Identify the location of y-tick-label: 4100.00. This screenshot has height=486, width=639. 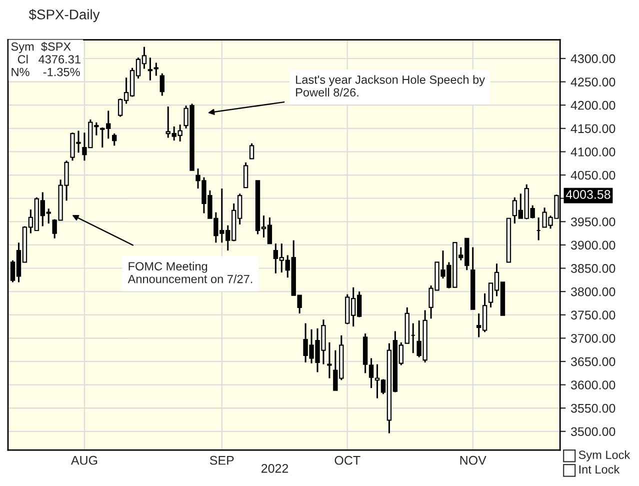
(593, 152).